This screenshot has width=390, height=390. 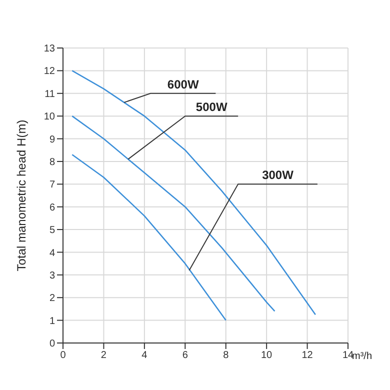 What do you see at coordinates (52, 253) in the screenshot?
I see `y-tick-label: 4` at bounding box center [52, 253].